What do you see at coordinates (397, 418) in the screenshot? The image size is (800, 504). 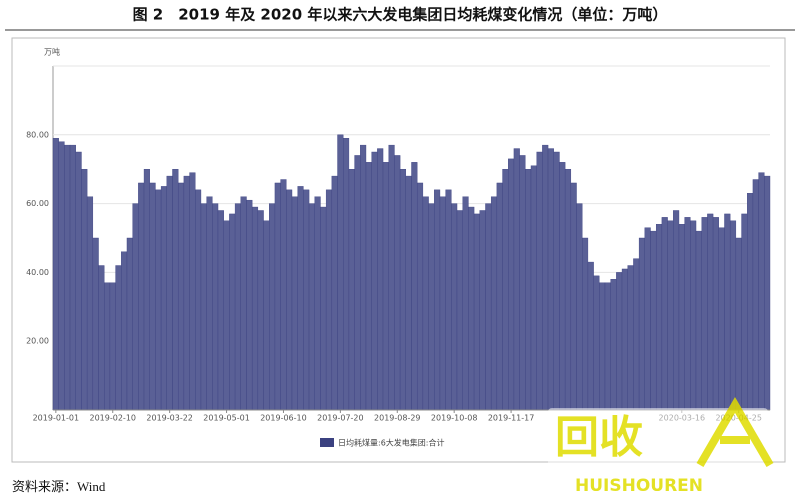 I see `x-tick-label: 2019-08-29` at bounding box center [397, 418].